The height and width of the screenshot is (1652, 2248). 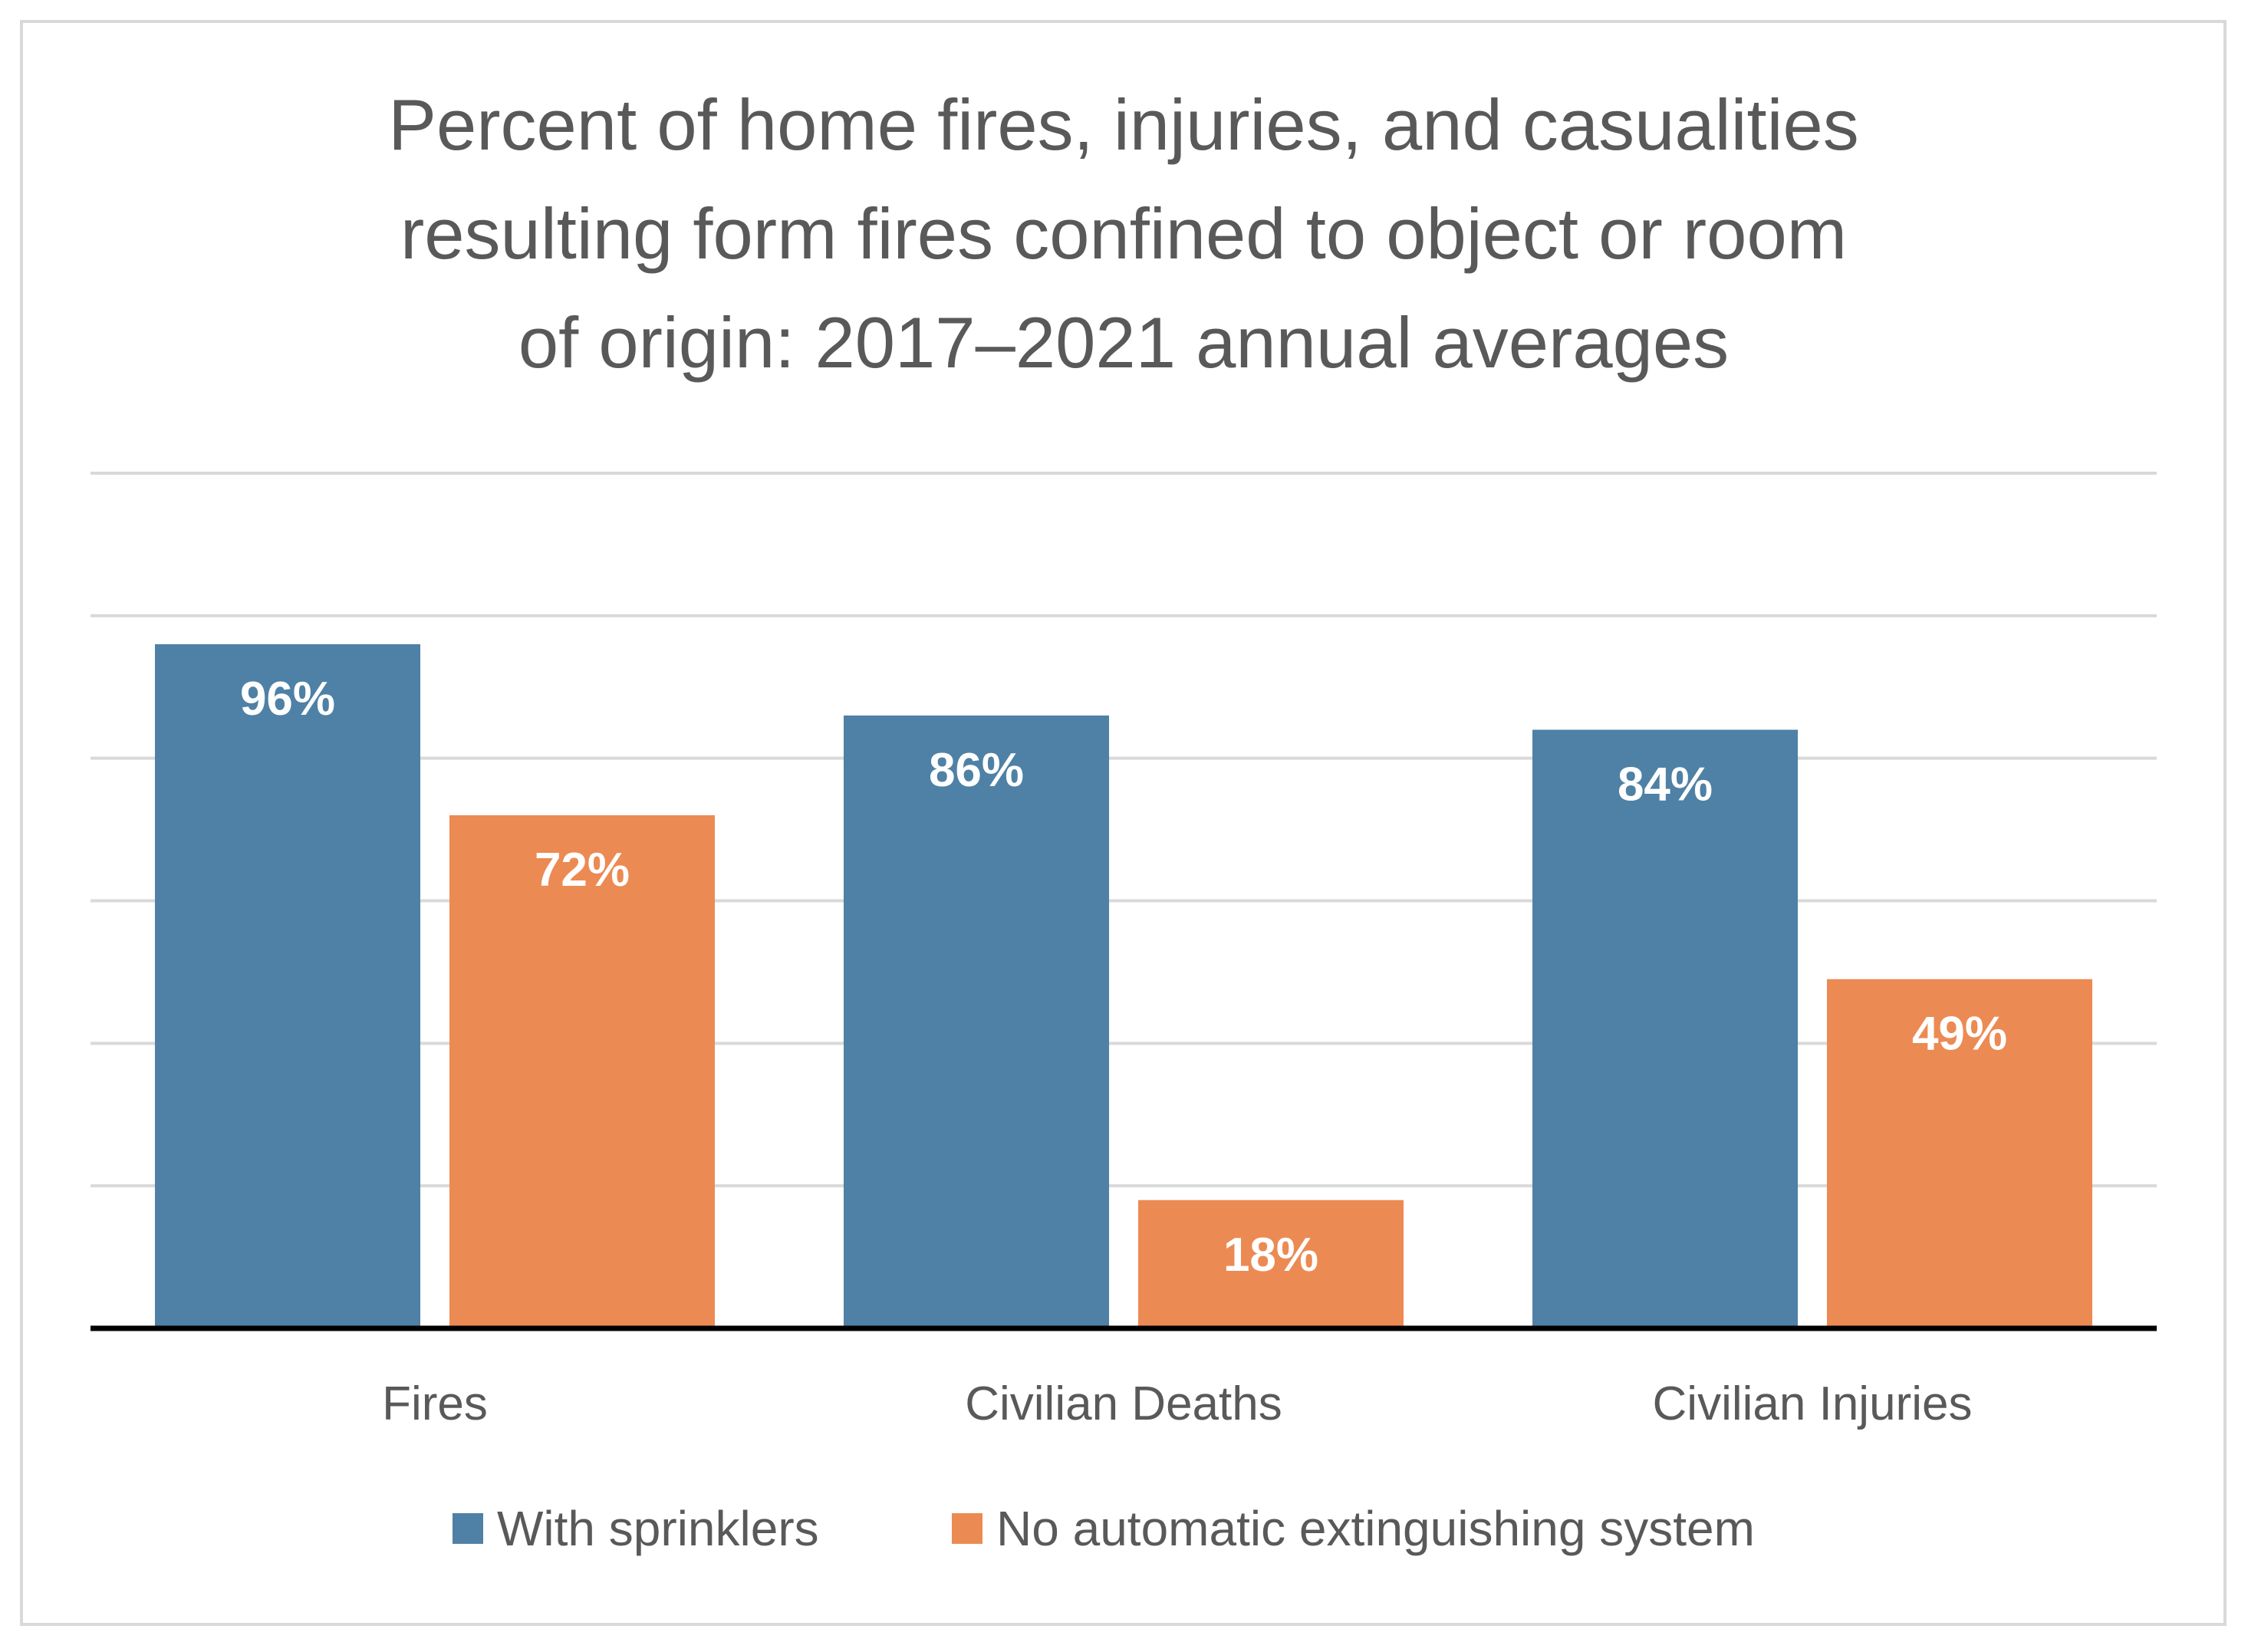 What do you see at coordinates (435, 1403) in the screenshot?
I see `category-label: Fires` at bounding box center [435, 1403].